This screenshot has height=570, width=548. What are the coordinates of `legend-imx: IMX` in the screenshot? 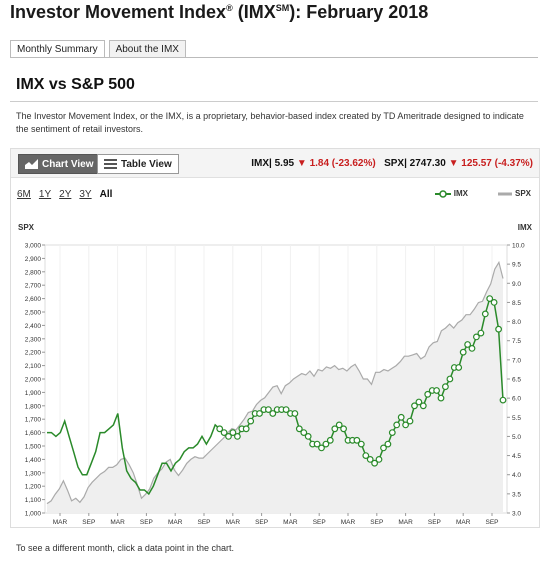 It's located at (451, 193).